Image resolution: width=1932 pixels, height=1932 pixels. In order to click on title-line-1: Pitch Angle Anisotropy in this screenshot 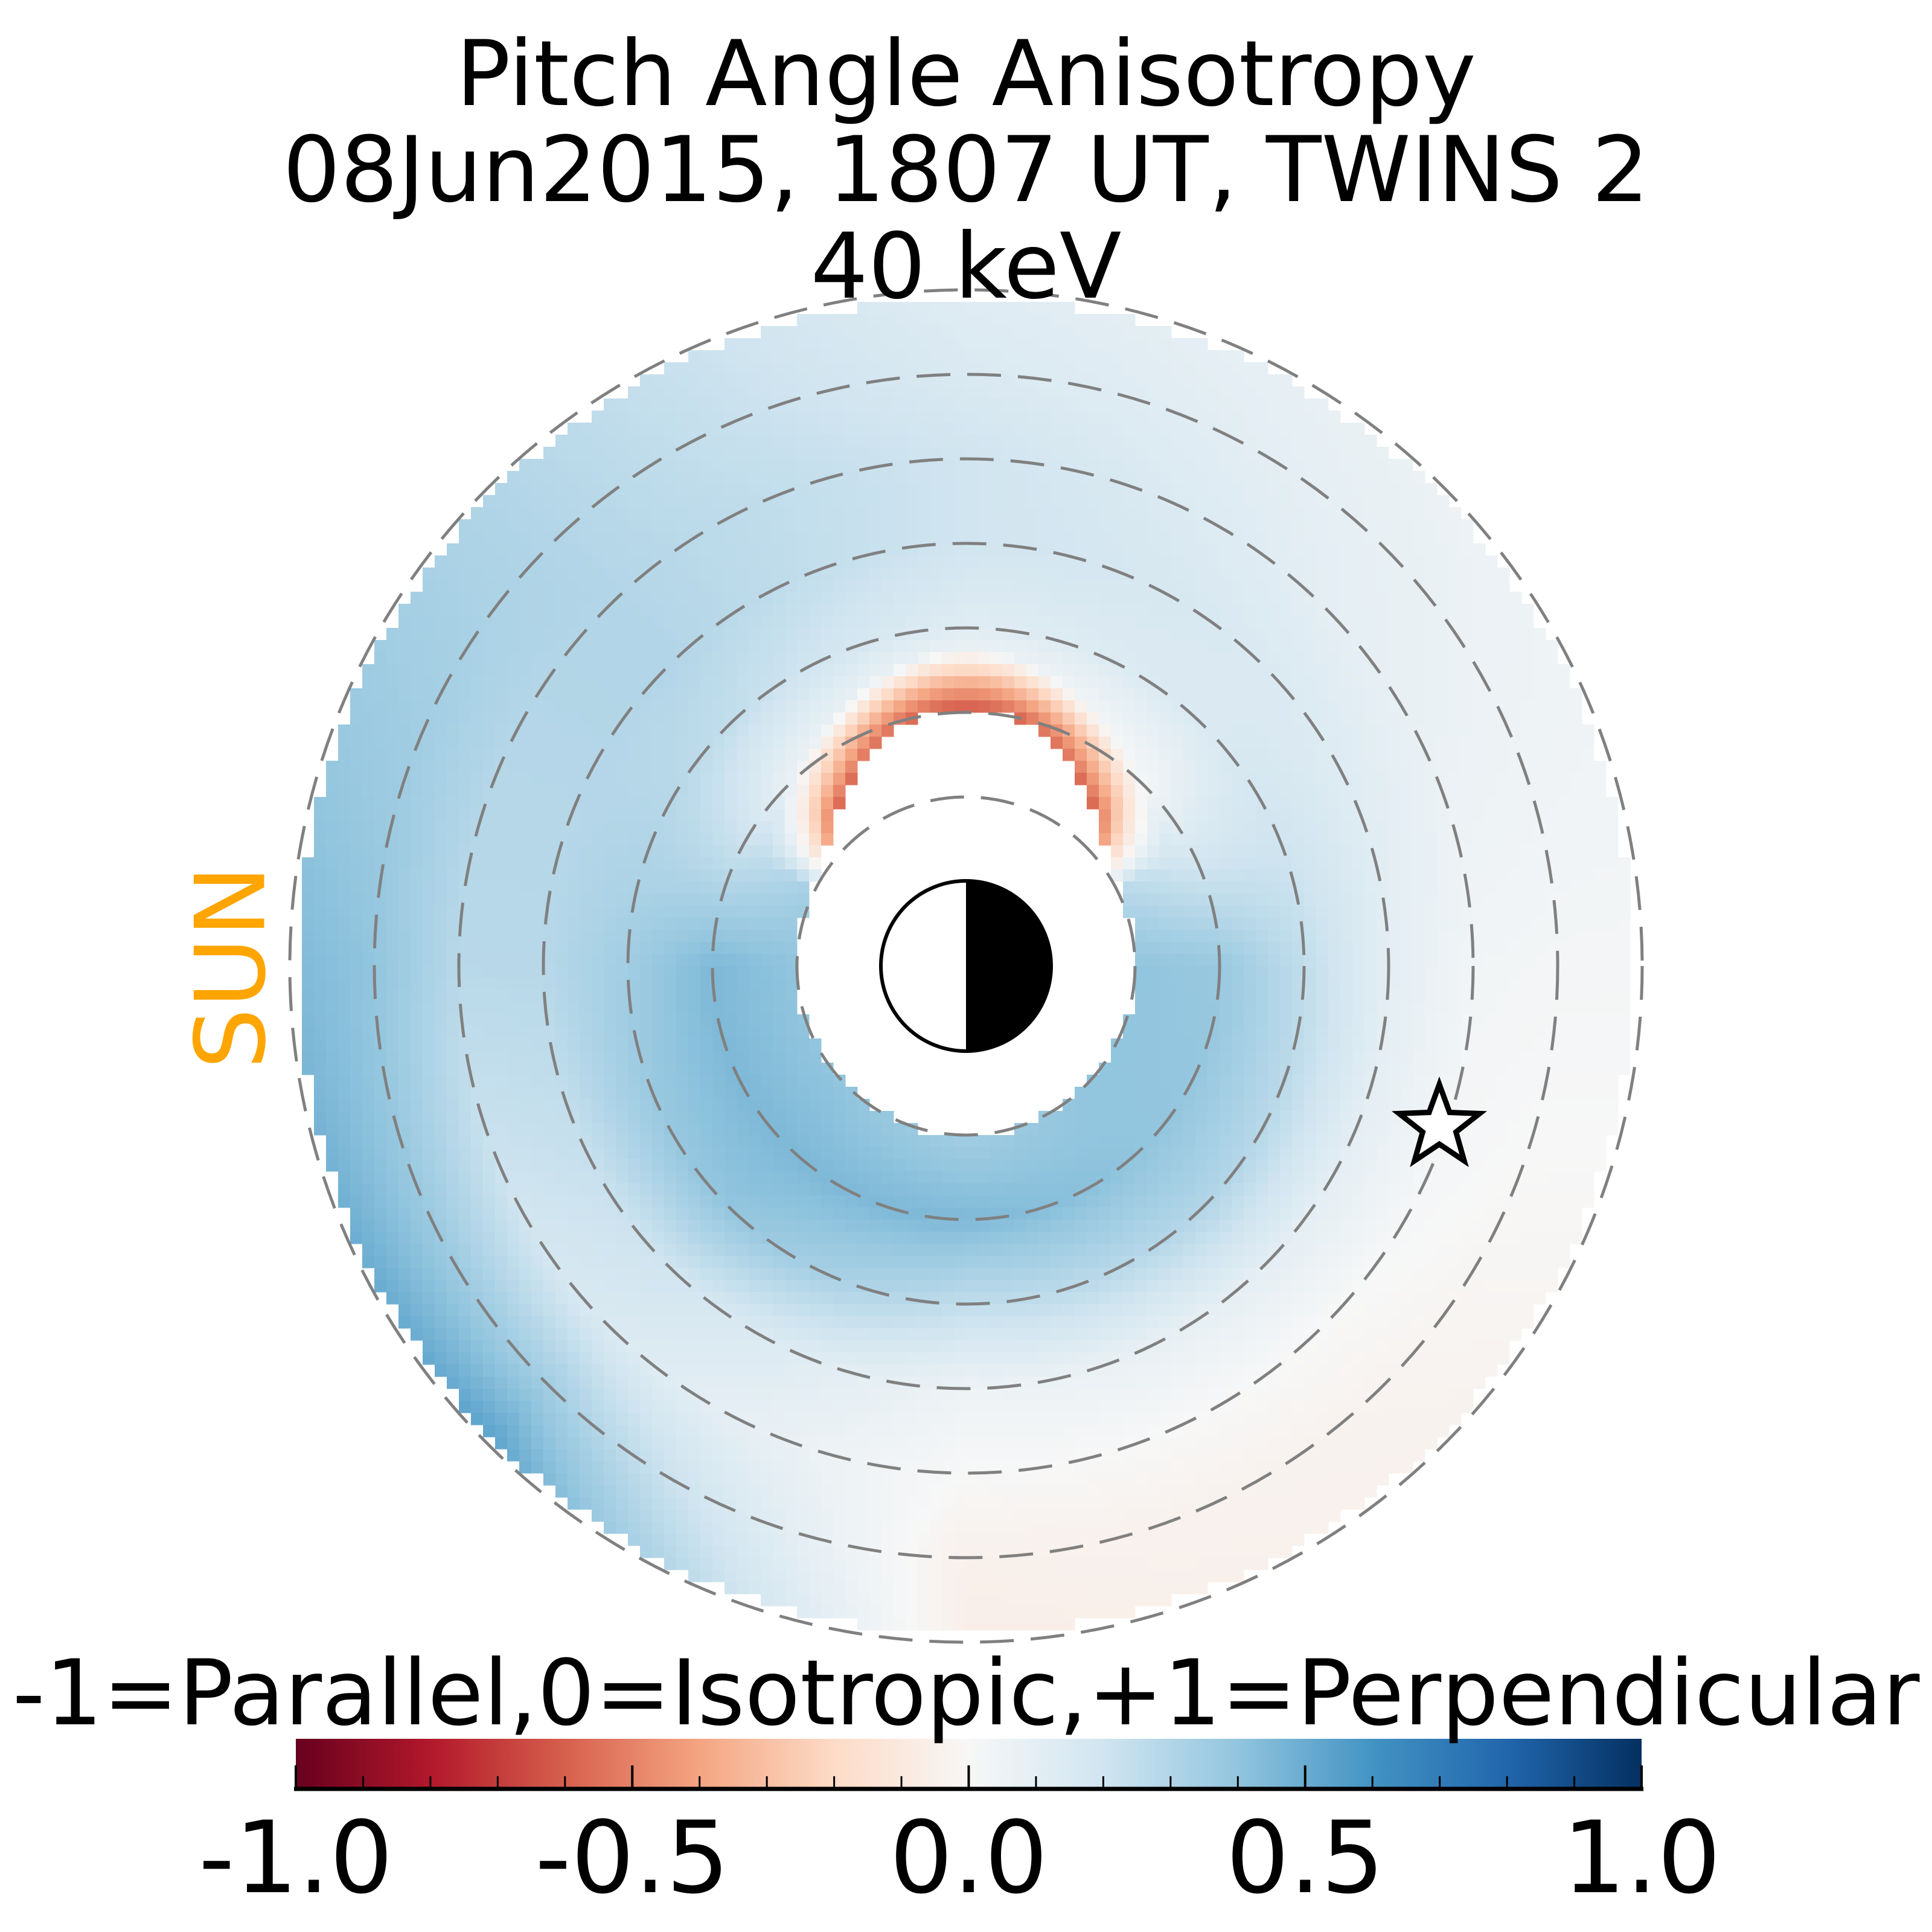, I will do `click(966, 75)`.